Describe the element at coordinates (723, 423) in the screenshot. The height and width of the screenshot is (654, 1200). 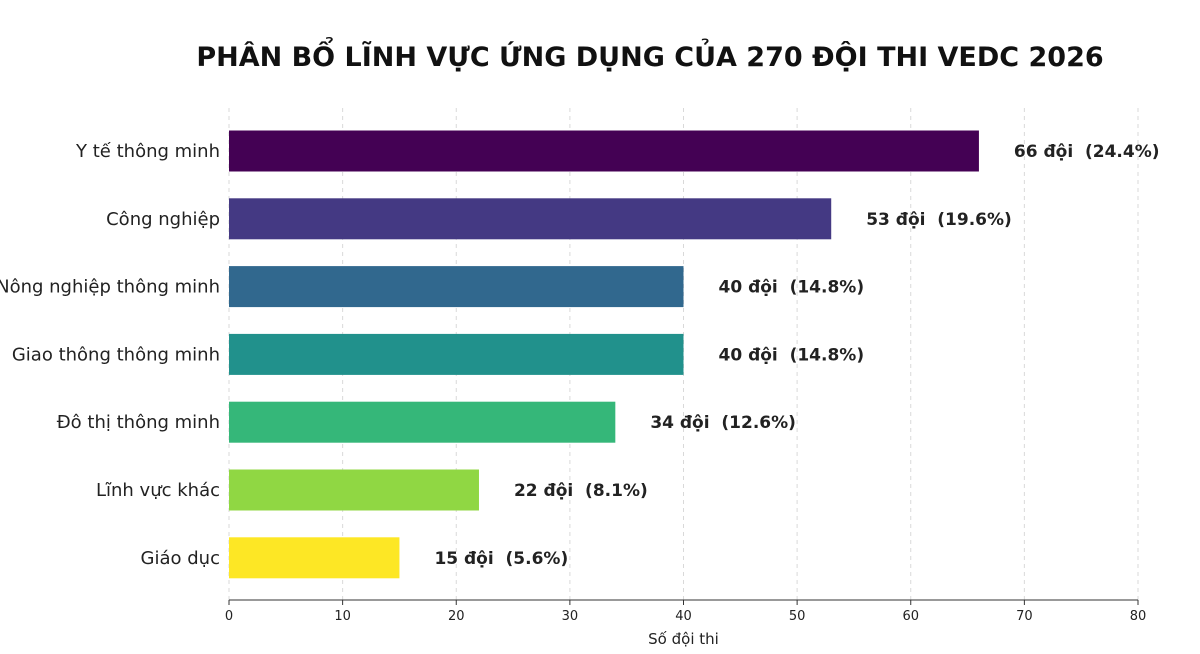
I see `value-label: 34 đội (12.6%)` at that location.